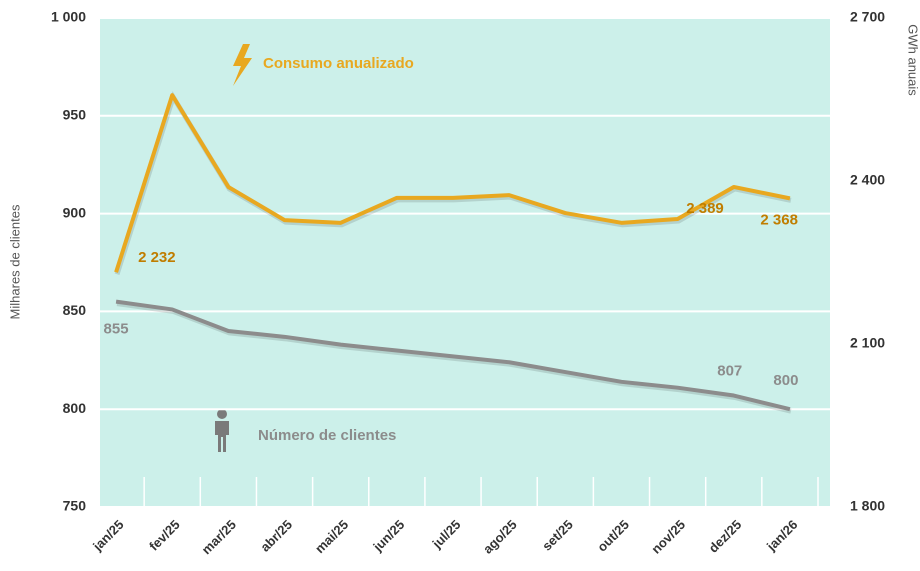 The width and height of the screenshot is (920, 571). Describe the element at coordinates (75, 506) in the screenshot. I see `y-tick-label: 750` at that location.